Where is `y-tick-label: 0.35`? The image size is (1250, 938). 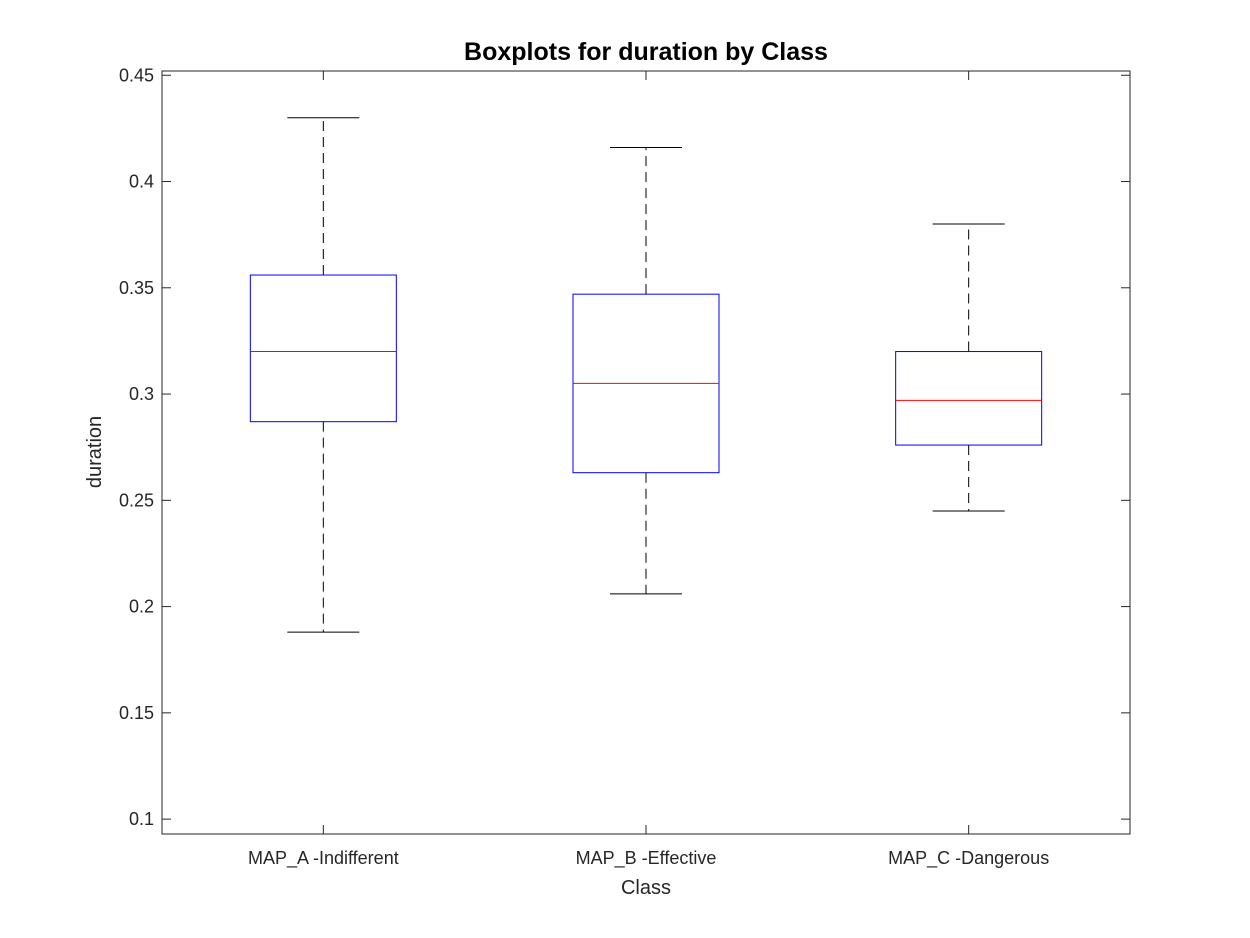
y-tick-label: 0.35 is located at coordinates (136, 288).